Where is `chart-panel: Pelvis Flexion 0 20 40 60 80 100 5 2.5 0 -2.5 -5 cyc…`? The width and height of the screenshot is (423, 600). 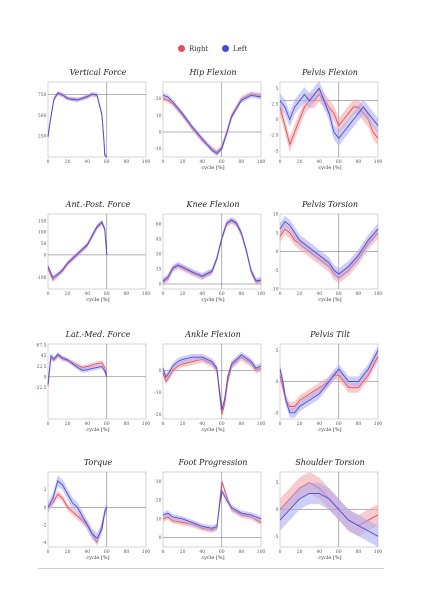 chart-panel: Pelvis Flexion 0 20 40 60 80 100 5 2.5 0 -2.5 -5 cyc… is located at coordinates (330, 129).